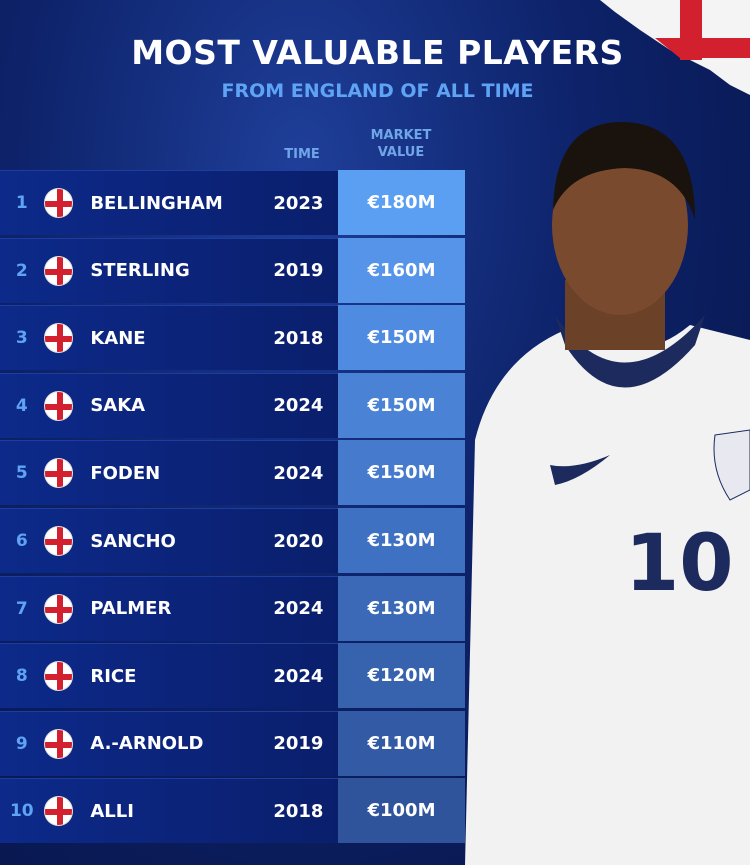 The width and height of the screenshot is (750, 865). Describe the element at coordinates (298, 203) in the screenshot. I see `year: 2023` at that location.